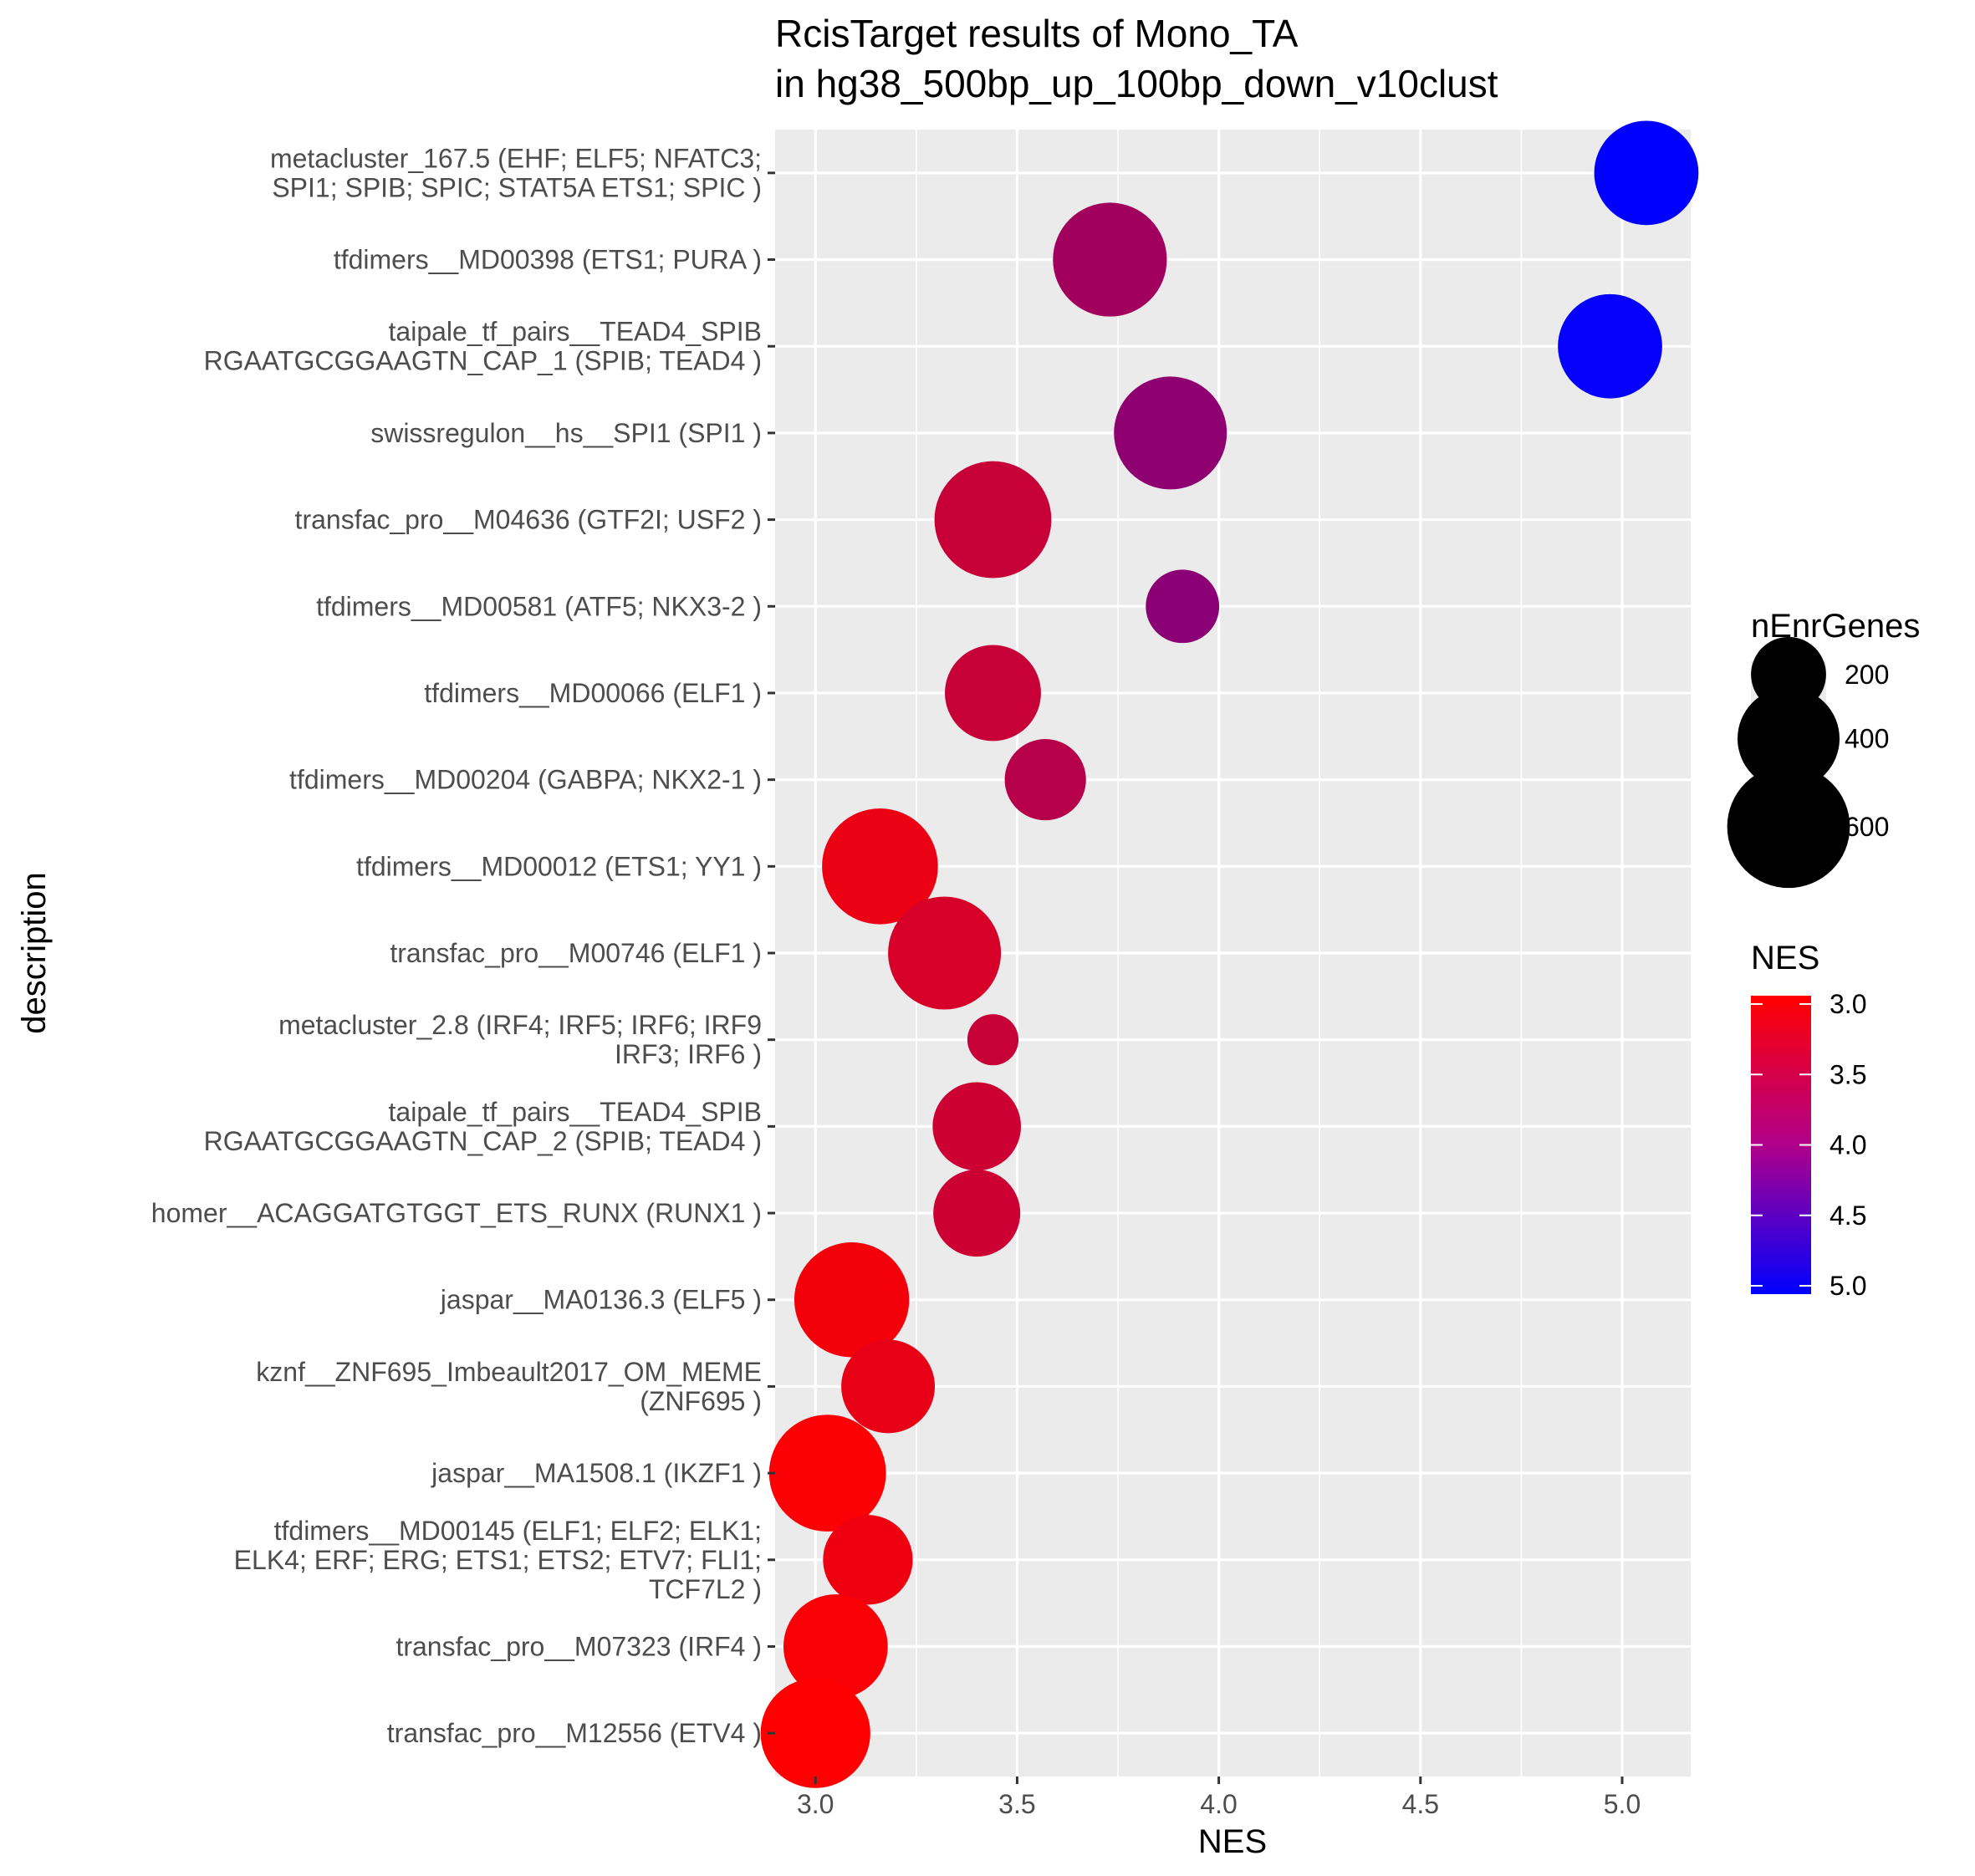 Image resolution: width=1975 pixels, height=1876 pixels. What do you see at coordinates (509, 1372) in the screenshot?
I see `y-tick-label: kznf__ZNF695_Imbeault2017_OM_MEME` at bounding box center [509, 1372].